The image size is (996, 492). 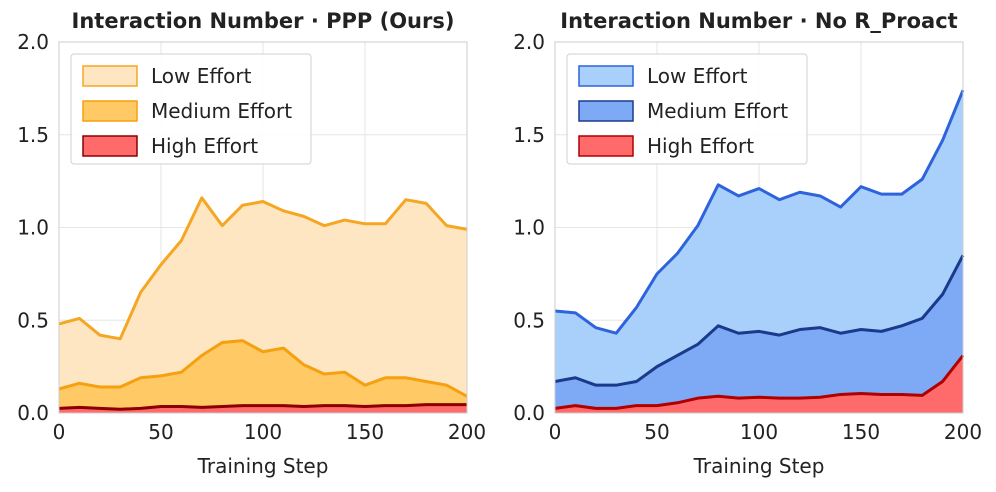 I want to click on chart-title: Interaction Number · No R_Proact, so click(x=758, y=21).